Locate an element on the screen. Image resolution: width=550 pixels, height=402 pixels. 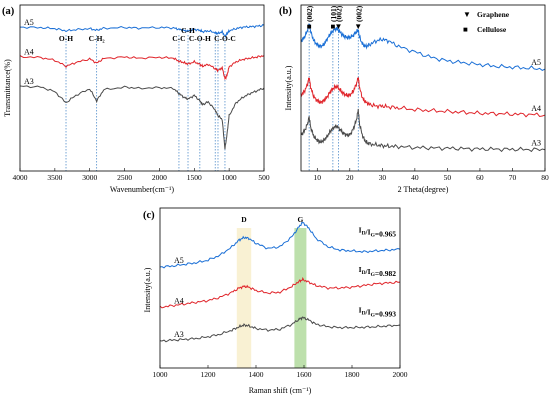
band-label: G is located at coordinates (300, 219).